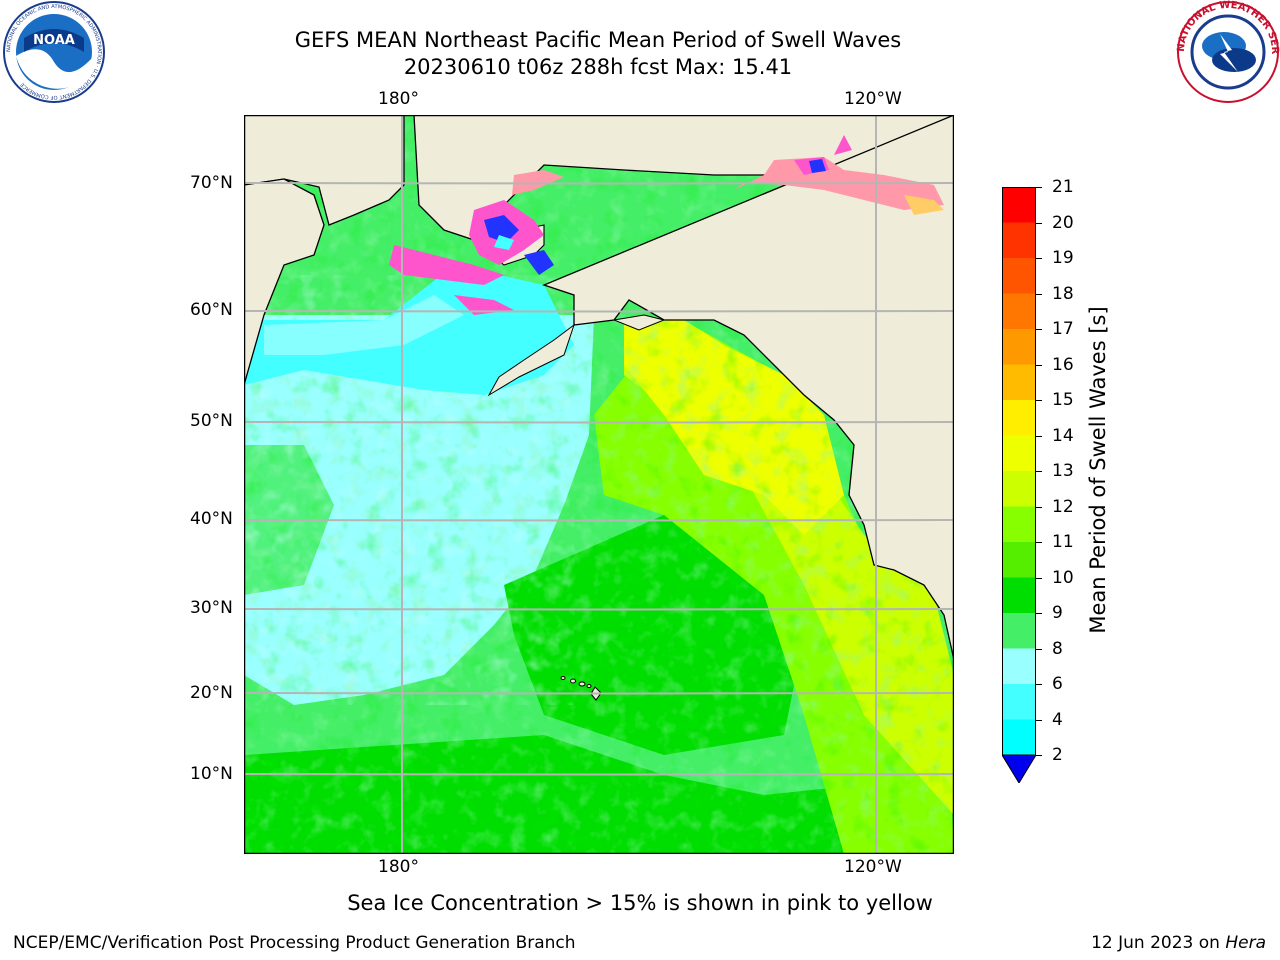 The height and width of the screenshot is (960, 1280). I want to click on colorbar-tick-label: 13, so click(1063, 471).